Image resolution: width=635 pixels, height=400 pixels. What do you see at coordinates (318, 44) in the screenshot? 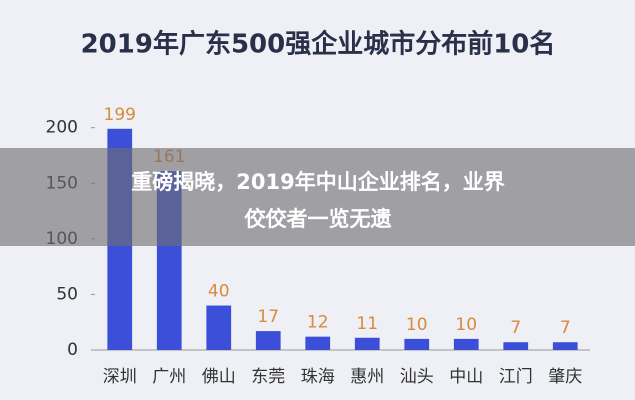
I see `chart-title: 2019年广东500强企业城市分布前10名` at bounding box center [318, 44].